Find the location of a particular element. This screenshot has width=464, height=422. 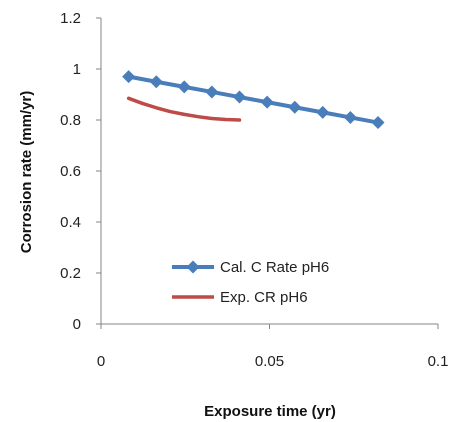

y-axis-title: Corrosion rate (mm/yr) is located at coordinates (26, 172).